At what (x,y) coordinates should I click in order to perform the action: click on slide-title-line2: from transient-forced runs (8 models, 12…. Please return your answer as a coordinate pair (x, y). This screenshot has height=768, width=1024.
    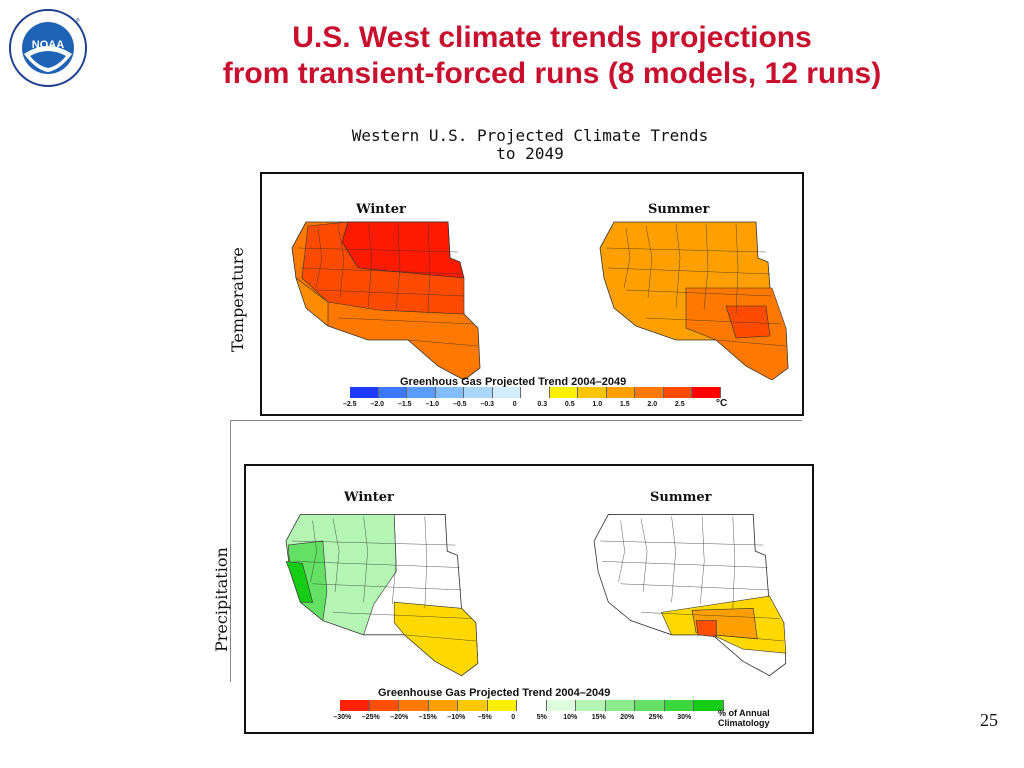
    Looking at the image, I should click on (552, 73).